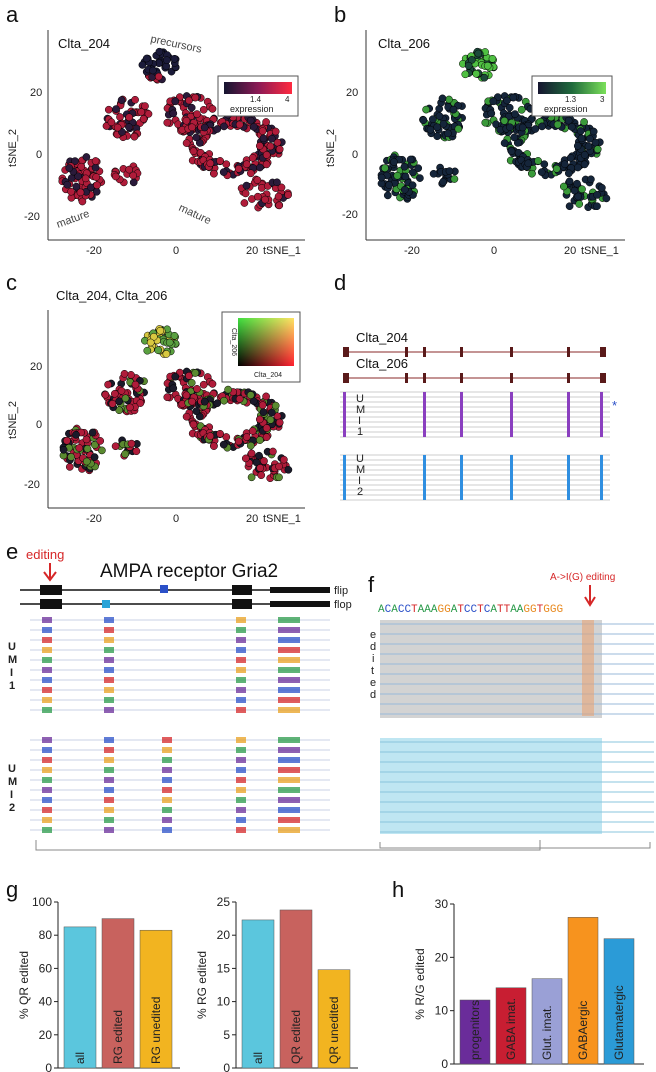  Describe the element at coordinates (24, 985) in the screenshot. I see `y-axis-label: % QR edited` at that location.